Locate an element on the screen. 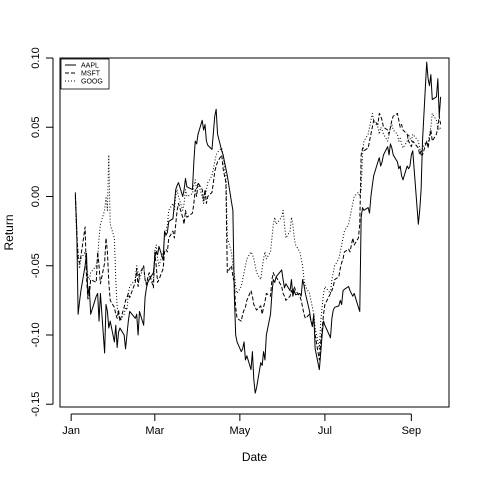 The height and width of the screenshot is (480, 480). legend-label-msft: MSFT is located at coordinates (91, 74).